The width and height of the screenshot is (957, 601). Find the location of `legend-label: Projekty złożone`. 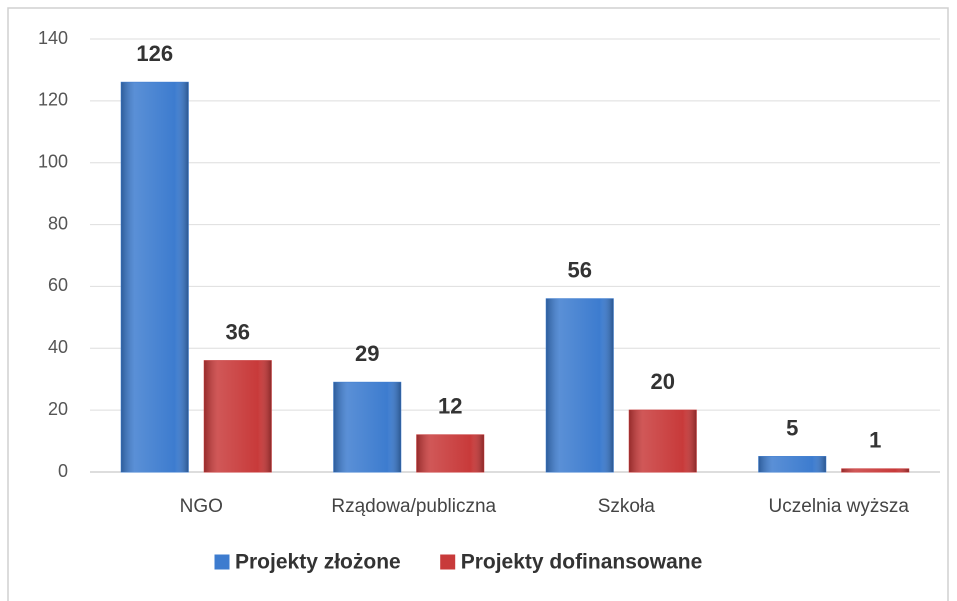

legend-label: Projekty złożone is located at coordinates (318, 562).